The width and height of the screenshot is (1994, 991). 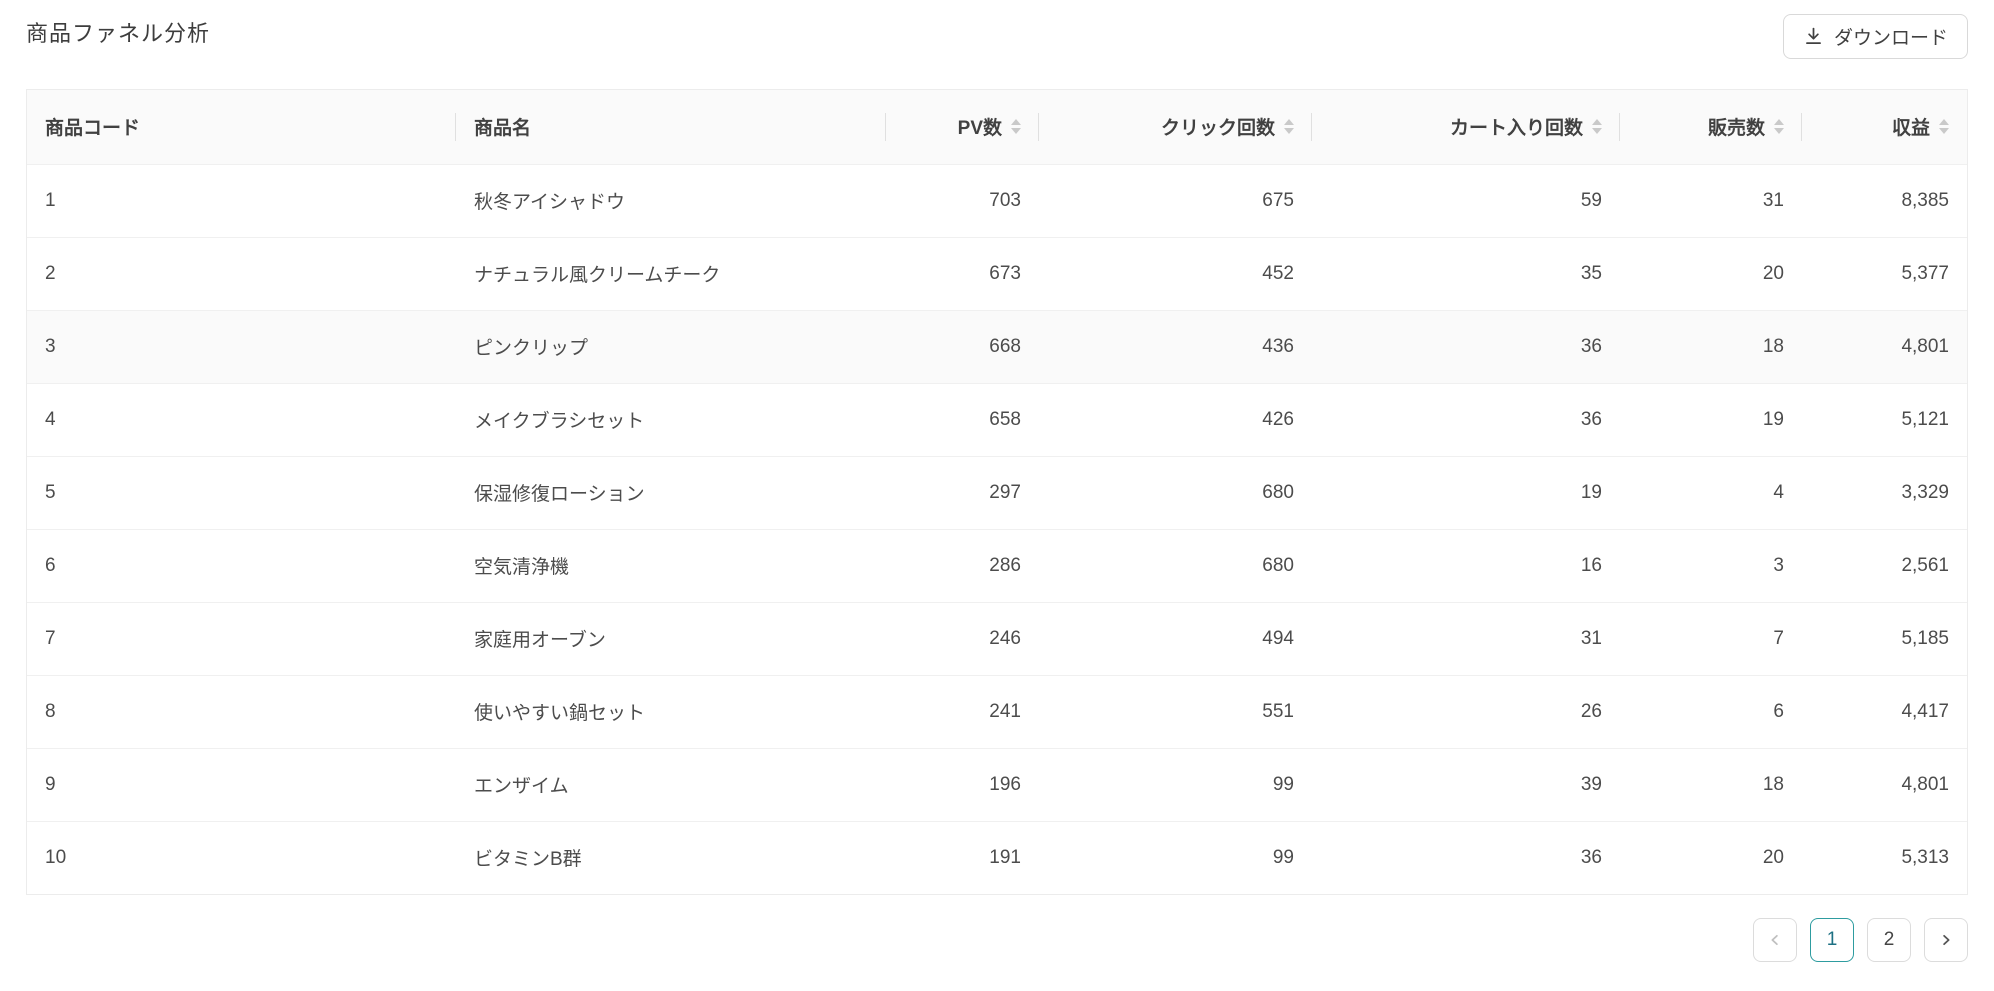 I want to click on cell-pv: 703, so click(x=962, y=200).